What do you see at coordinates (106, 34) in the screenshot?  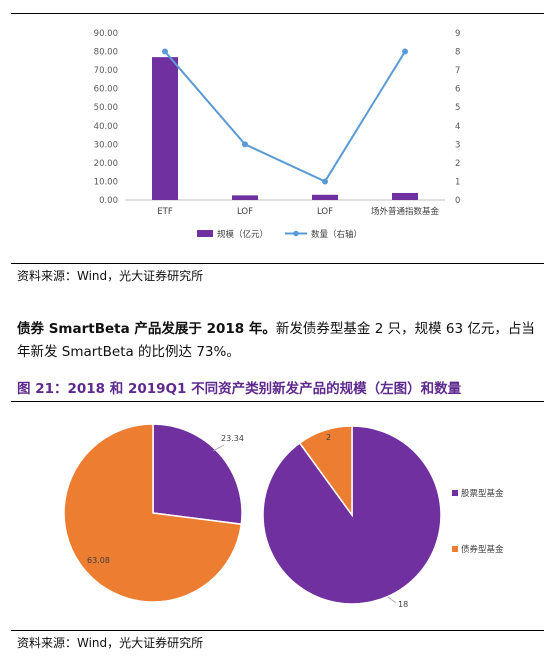 I see `left-tick-label: 90.00` at bounding box center [106, 34].